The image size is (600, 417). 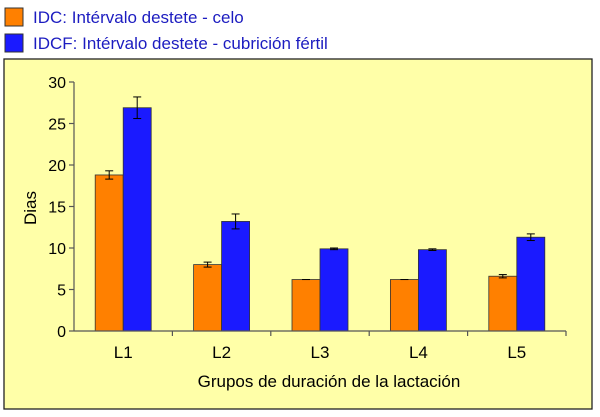 What do you see at coordinates (329, 381) in the screenshot?
I see `x-axis-title: Grupos de duración de la lactación` at bounding box center [329, 381].